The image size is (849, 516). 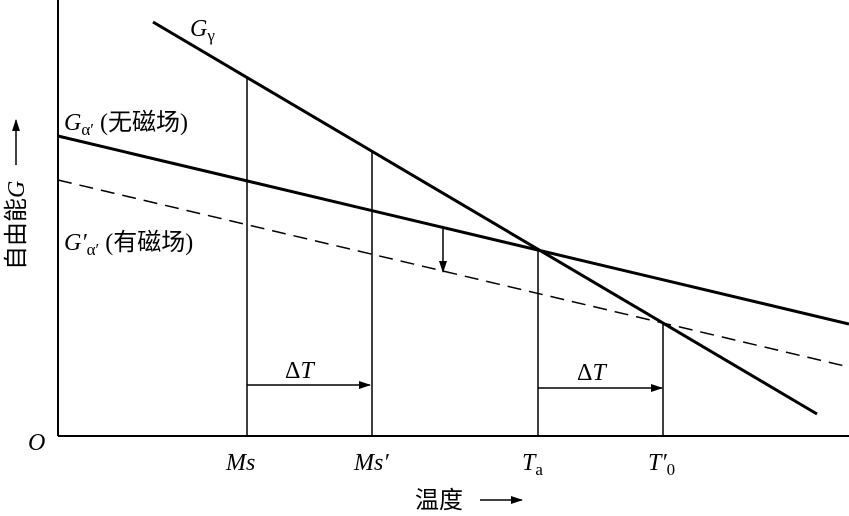 What do you see at coordinates (657, 463) in the screenshot?
I see `label-part: T′` at bounding box center [657, 463].